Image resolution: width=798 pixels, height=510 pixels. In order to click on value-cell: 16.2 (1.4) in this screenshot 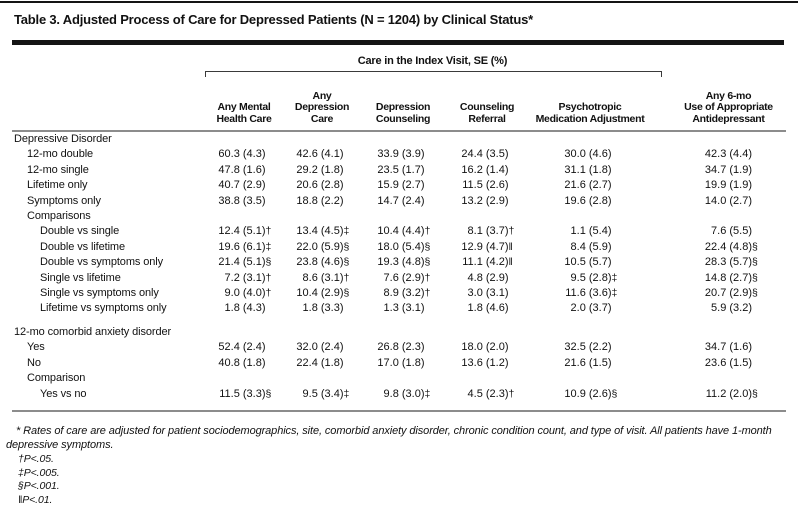, I will do `click(485, 169)`.